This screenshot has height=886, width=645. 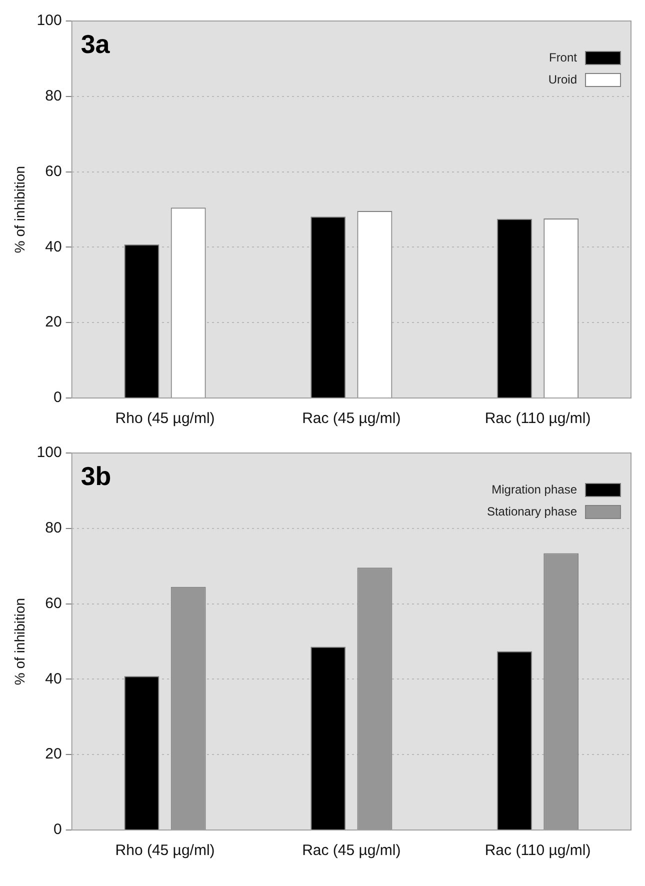 I want to click on chart-title: 3b, so click(x=96, y=476).